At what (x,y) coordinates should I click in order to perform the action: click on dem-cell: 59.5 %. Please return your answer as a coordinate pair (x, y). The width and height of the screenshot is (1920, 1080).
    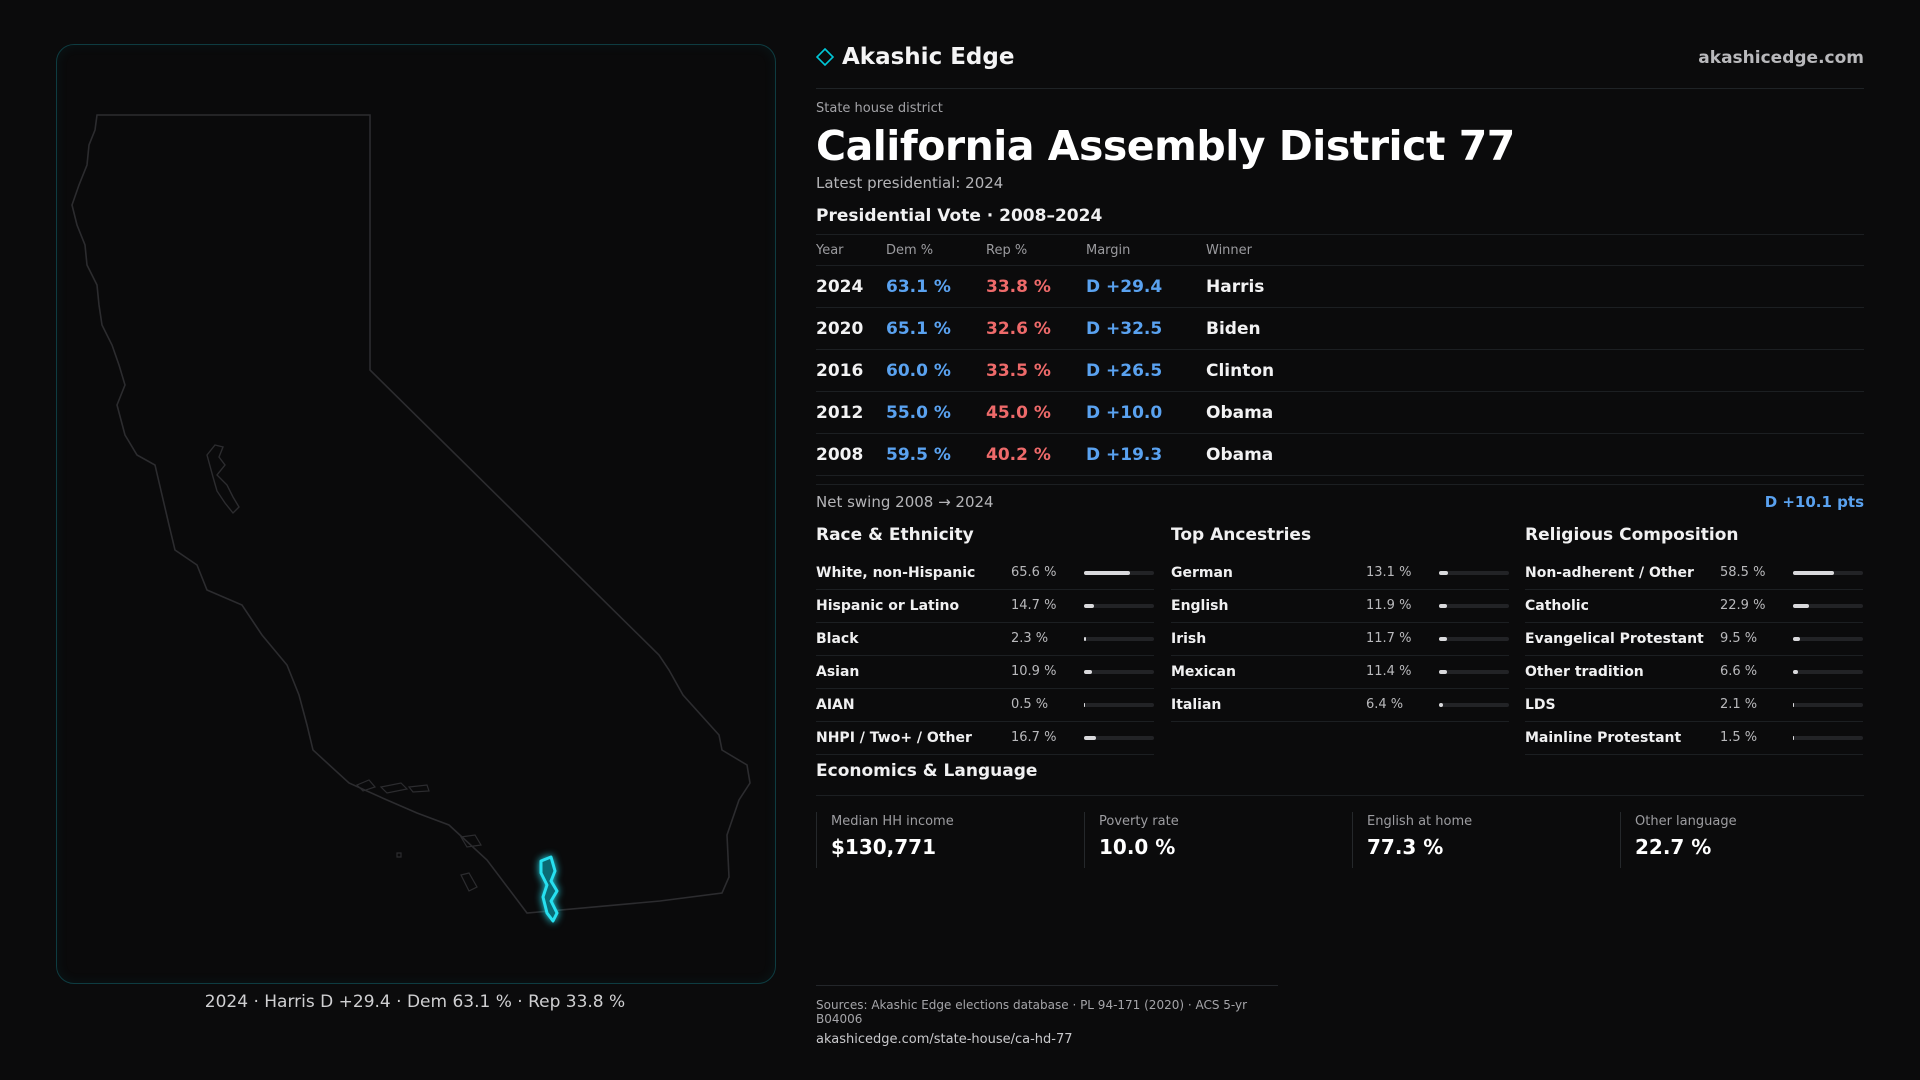
    Looking at the image, I should click on (936, 454).